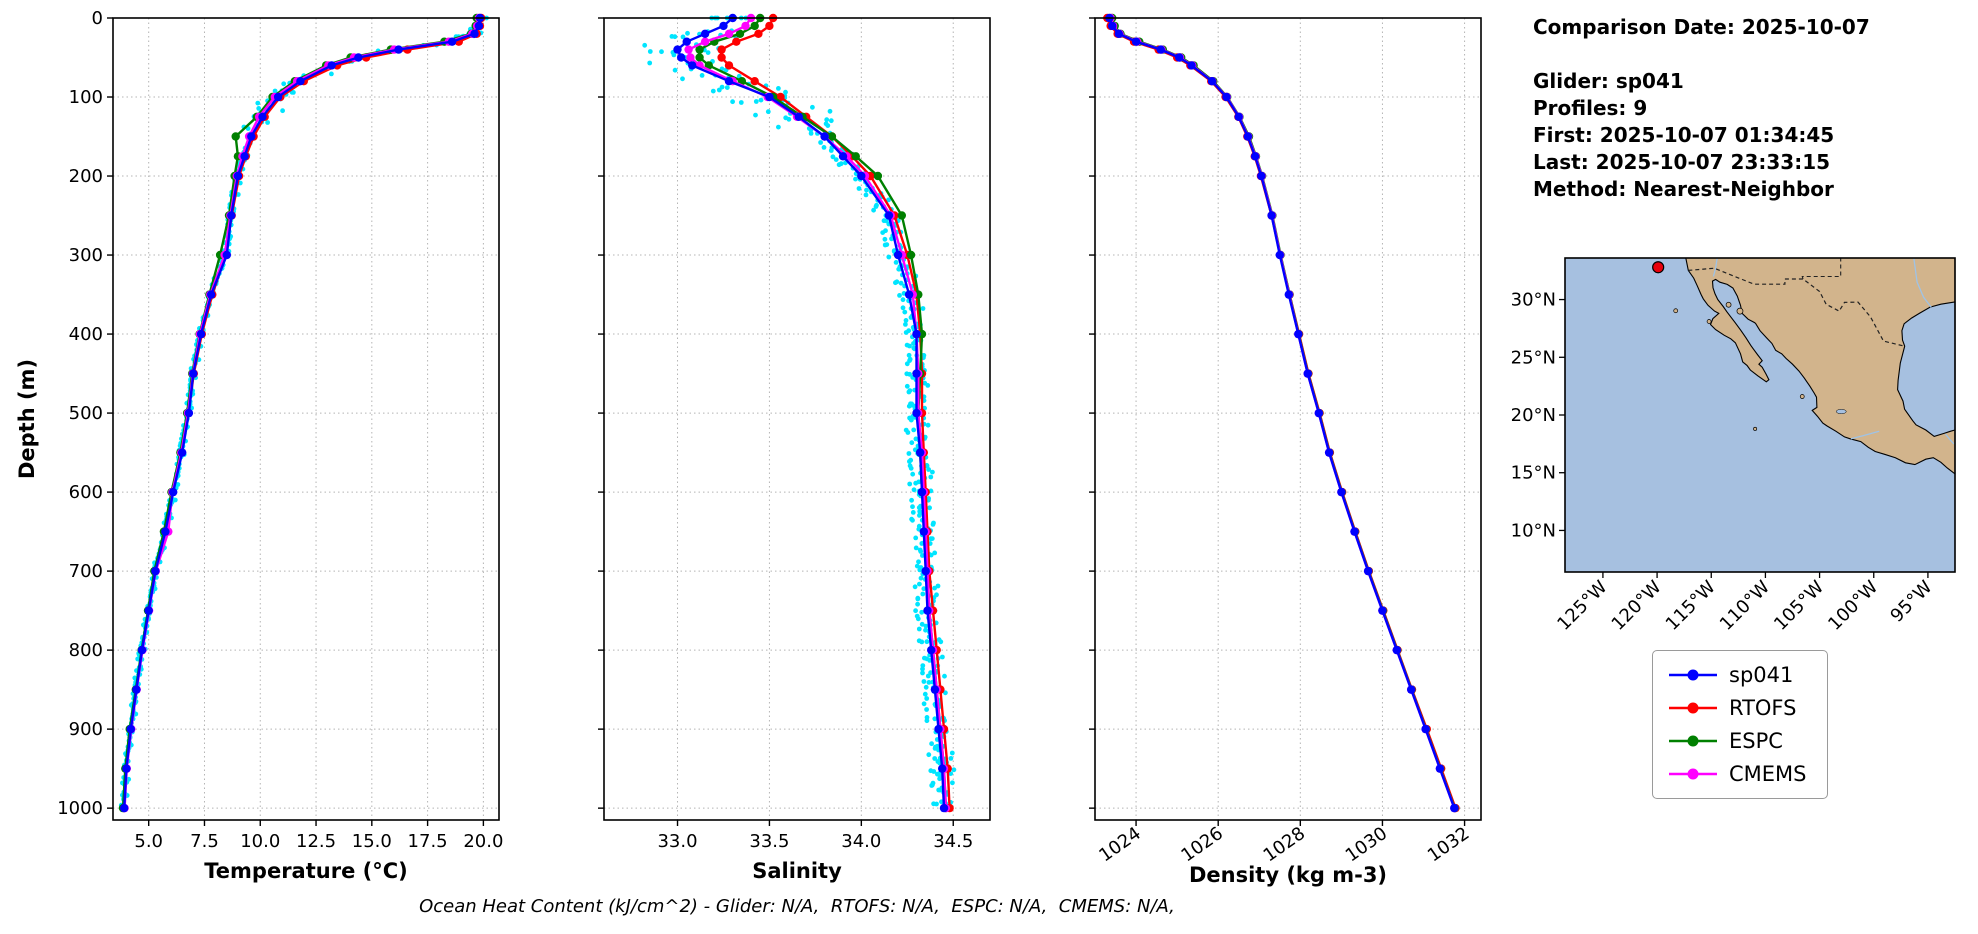 This screenshot has width=1978, height=934. Describe the element at coordinates (1658, 267) in the screenshot. I see `glider-position-marker` at that location.